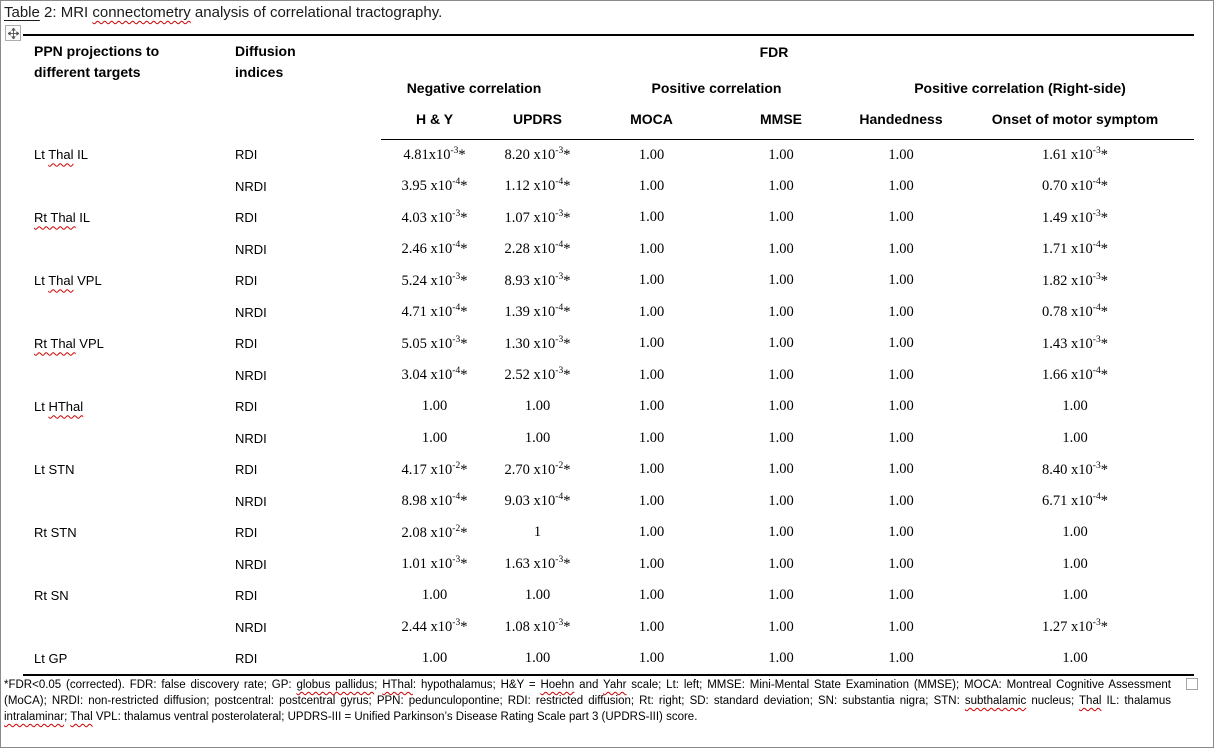 The width and height of the screenshot is (1214, 748). Describe the element at coordinates (434, 280) in the screenshot. I see `hy-value-cell: 5.24 x10-3*` at that location.